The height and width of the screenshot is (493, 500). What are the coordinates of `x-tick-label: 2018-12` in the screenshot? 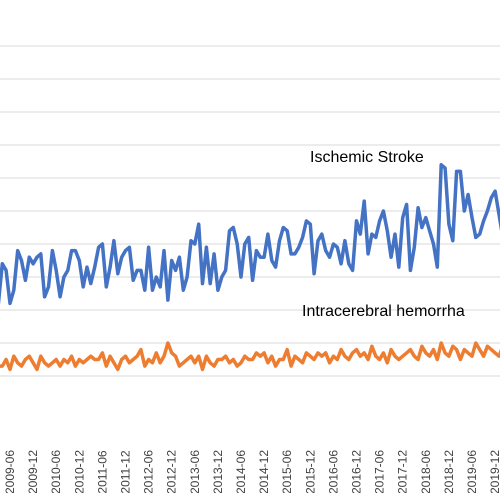 It's located at (449, 471).